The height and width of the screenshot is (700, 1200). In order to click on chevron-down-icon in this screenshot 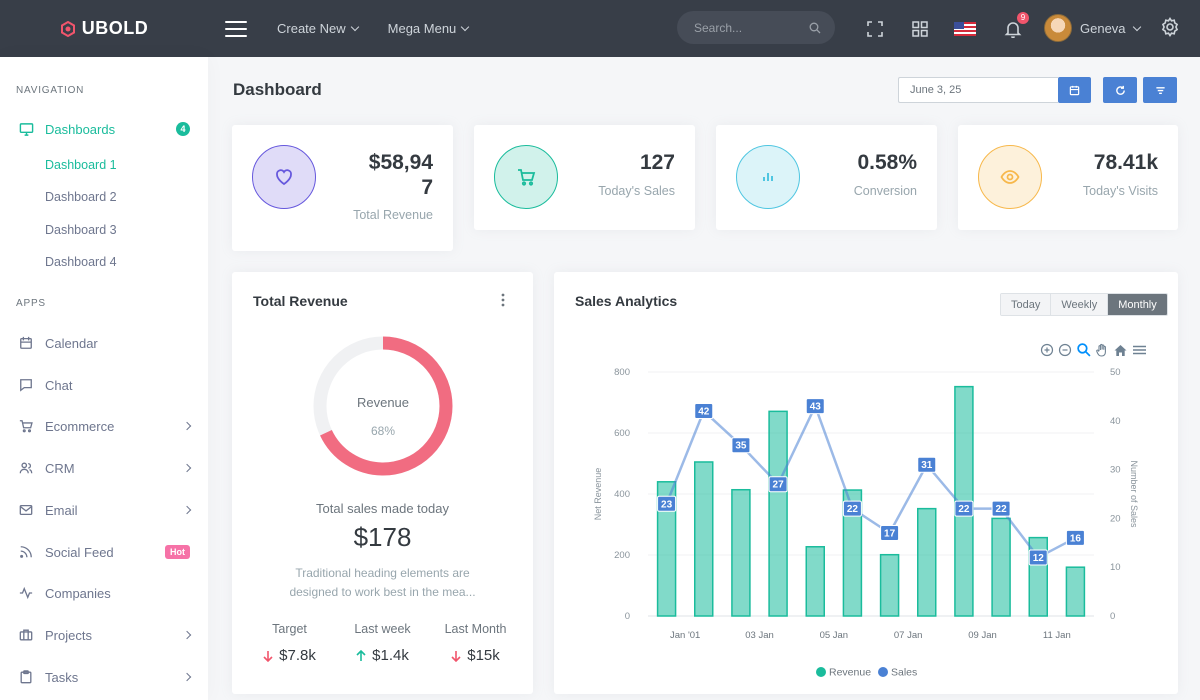, I will do `click(465, 27)`.